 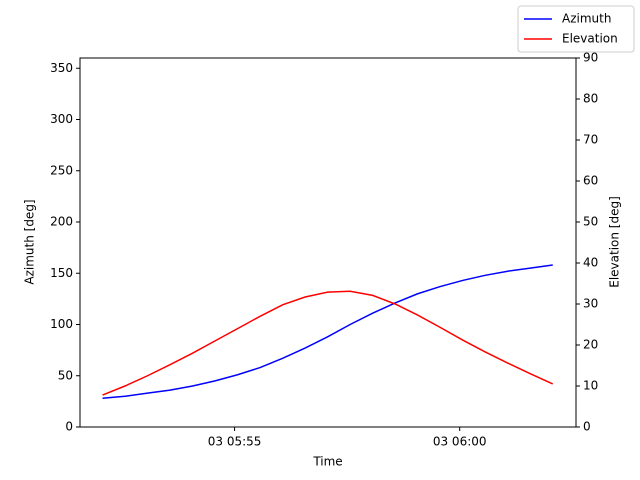 I want to click on y2-tick-label: 60, so click(x=590, y=181).